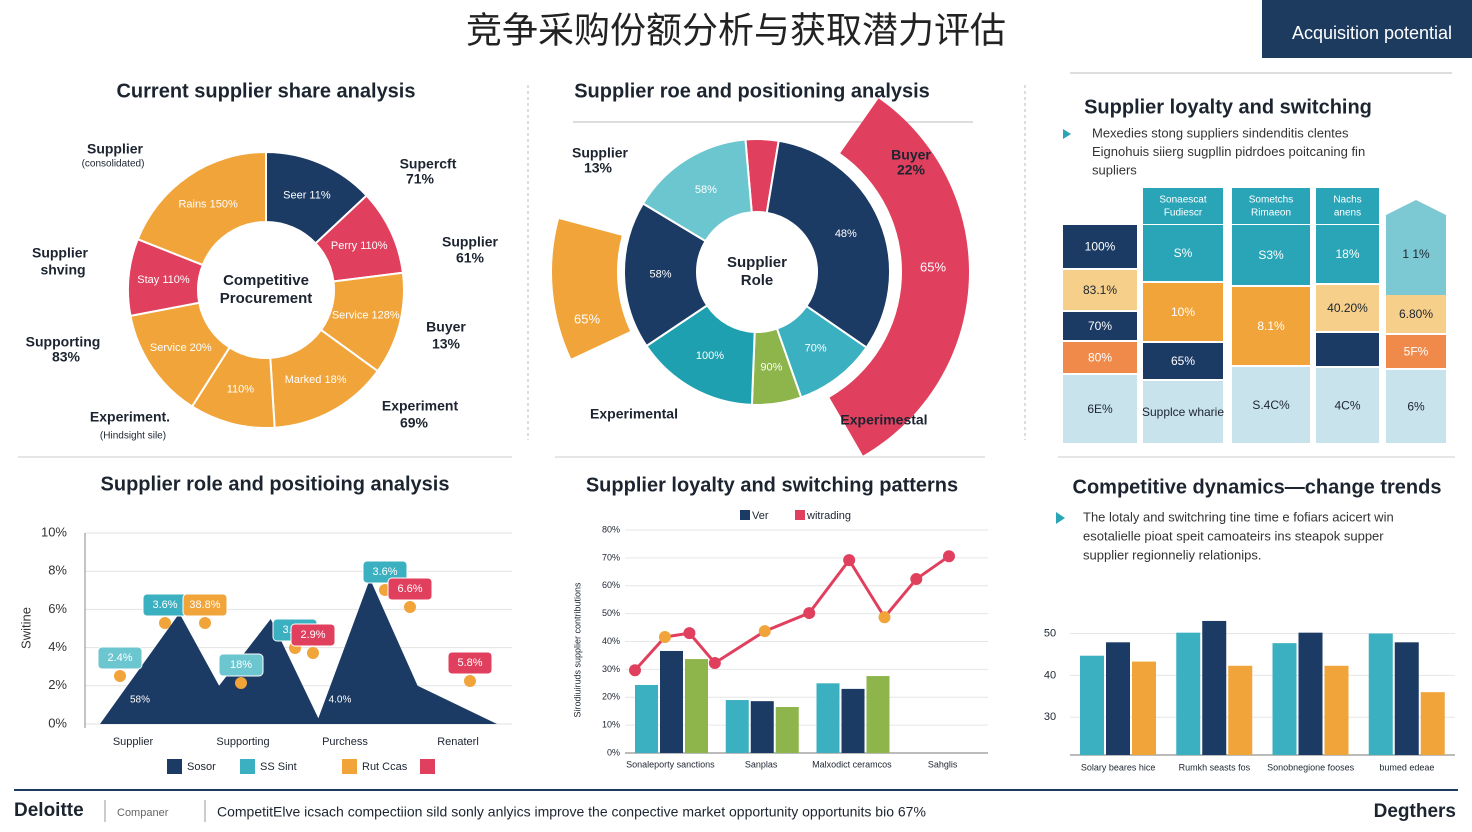 Image resolution: width=1472 pixels, height=832 pixels. I want to click on panel-title: Supplier loyalty and switching, so click(1228, 107).